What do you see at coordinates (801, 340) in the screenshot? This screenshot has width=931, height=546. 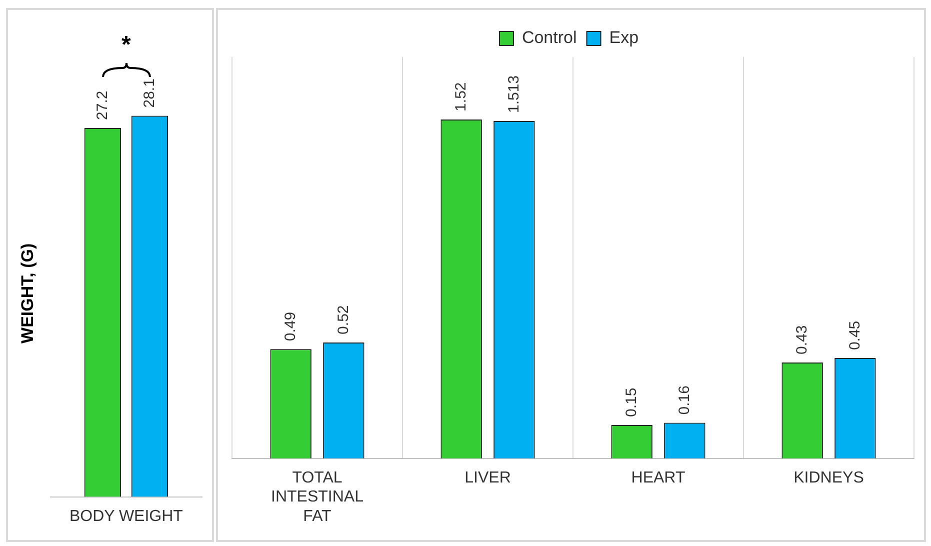 I see `data-label: 0.43` at bounding box center [801, 340].